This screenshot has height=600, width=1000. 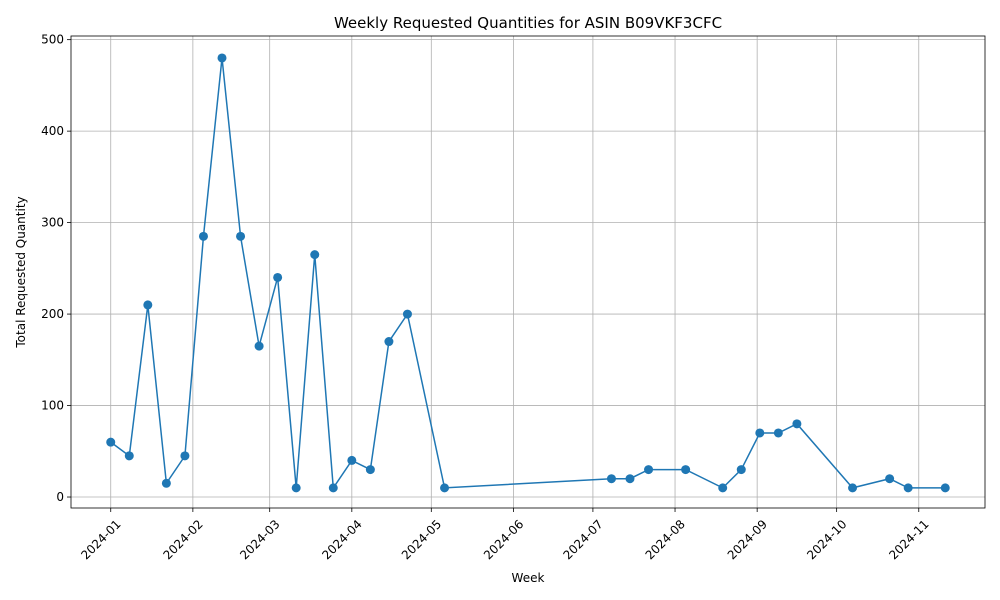 I want to click on y-tick-label: 0, so click(x=60, y=497).